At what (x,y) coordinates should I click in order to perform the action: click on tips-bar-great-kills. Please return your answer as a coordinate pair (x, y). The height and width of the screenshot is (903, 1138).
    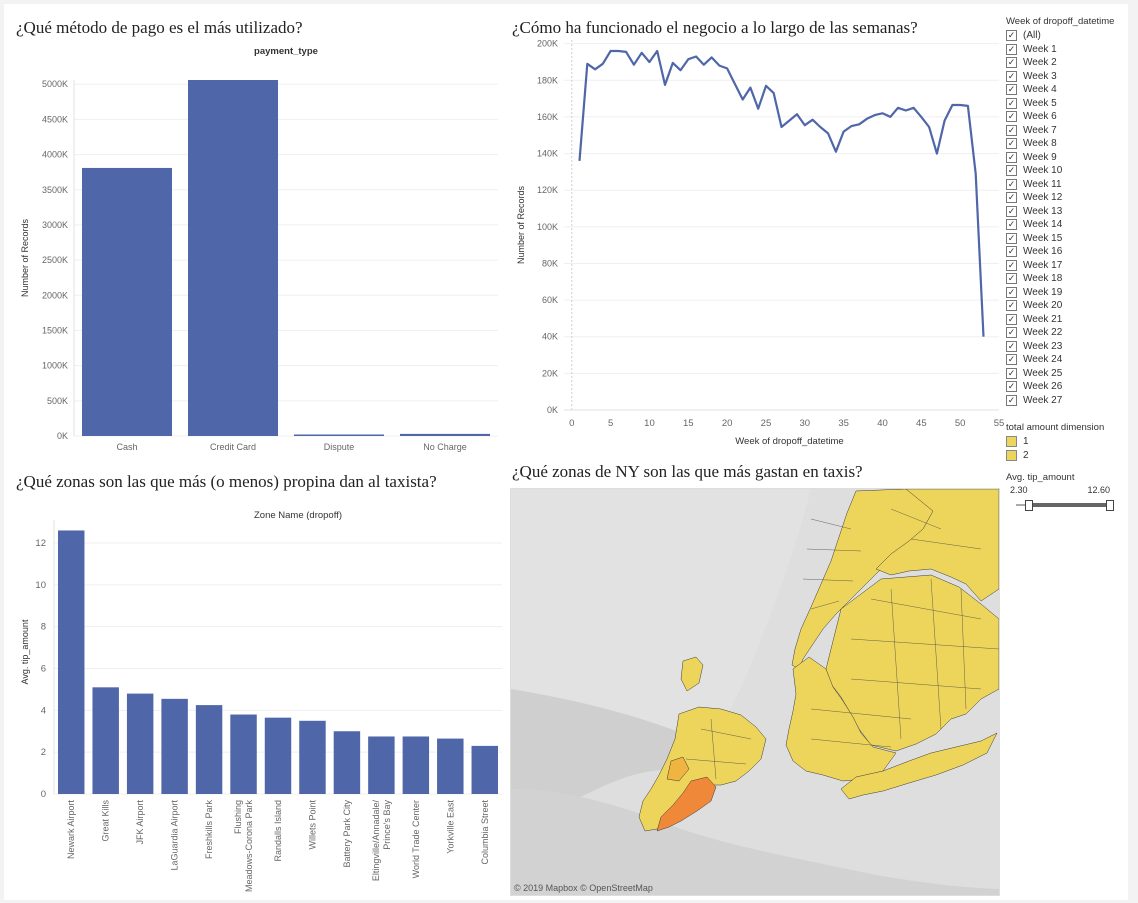
    Looking at the image, I should click on (105, 740).